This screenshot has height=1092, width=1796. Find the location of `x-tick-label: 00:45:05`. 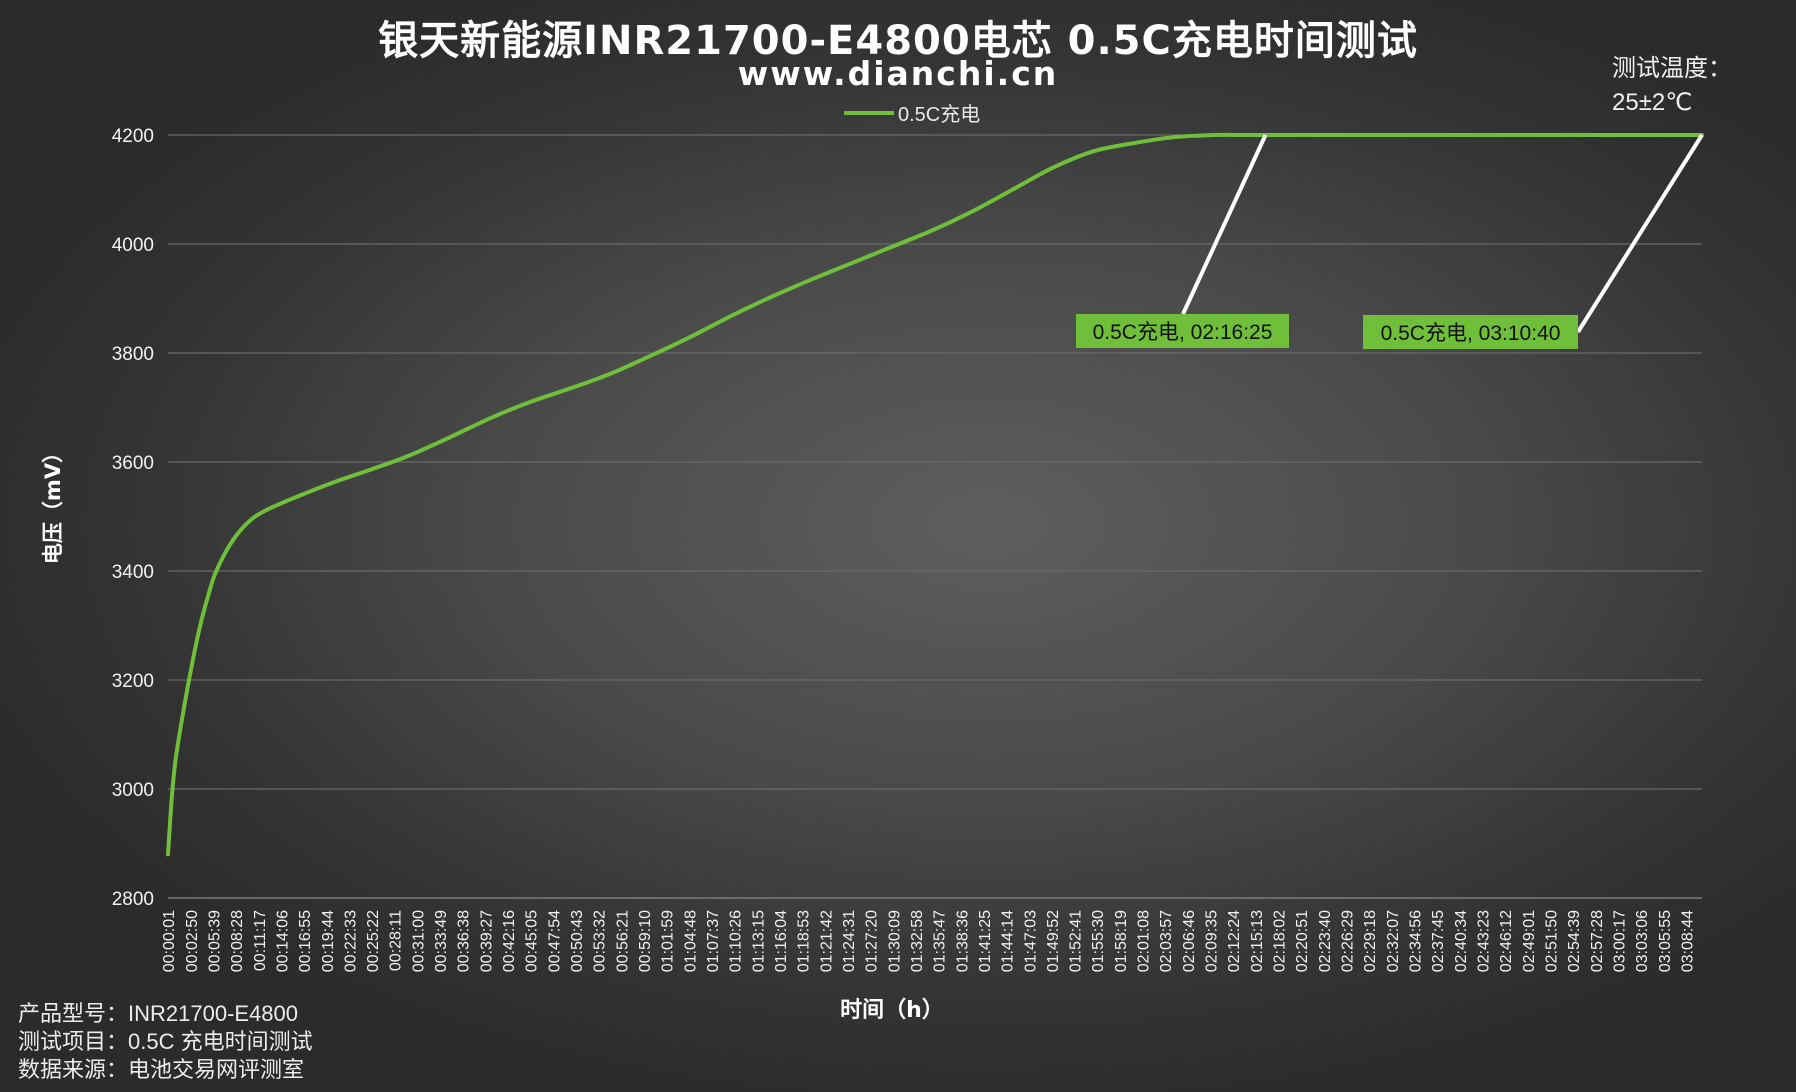

x-tick-label: 00:45:05 is located at coordinates (532, 941).